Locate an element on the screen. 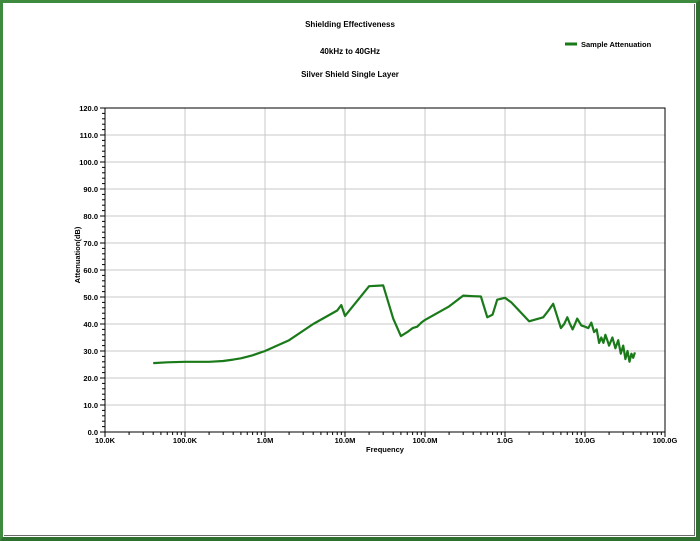 The image size is (700, 541). y-tick-label: 90.0 is located at coordinates (90, 189).